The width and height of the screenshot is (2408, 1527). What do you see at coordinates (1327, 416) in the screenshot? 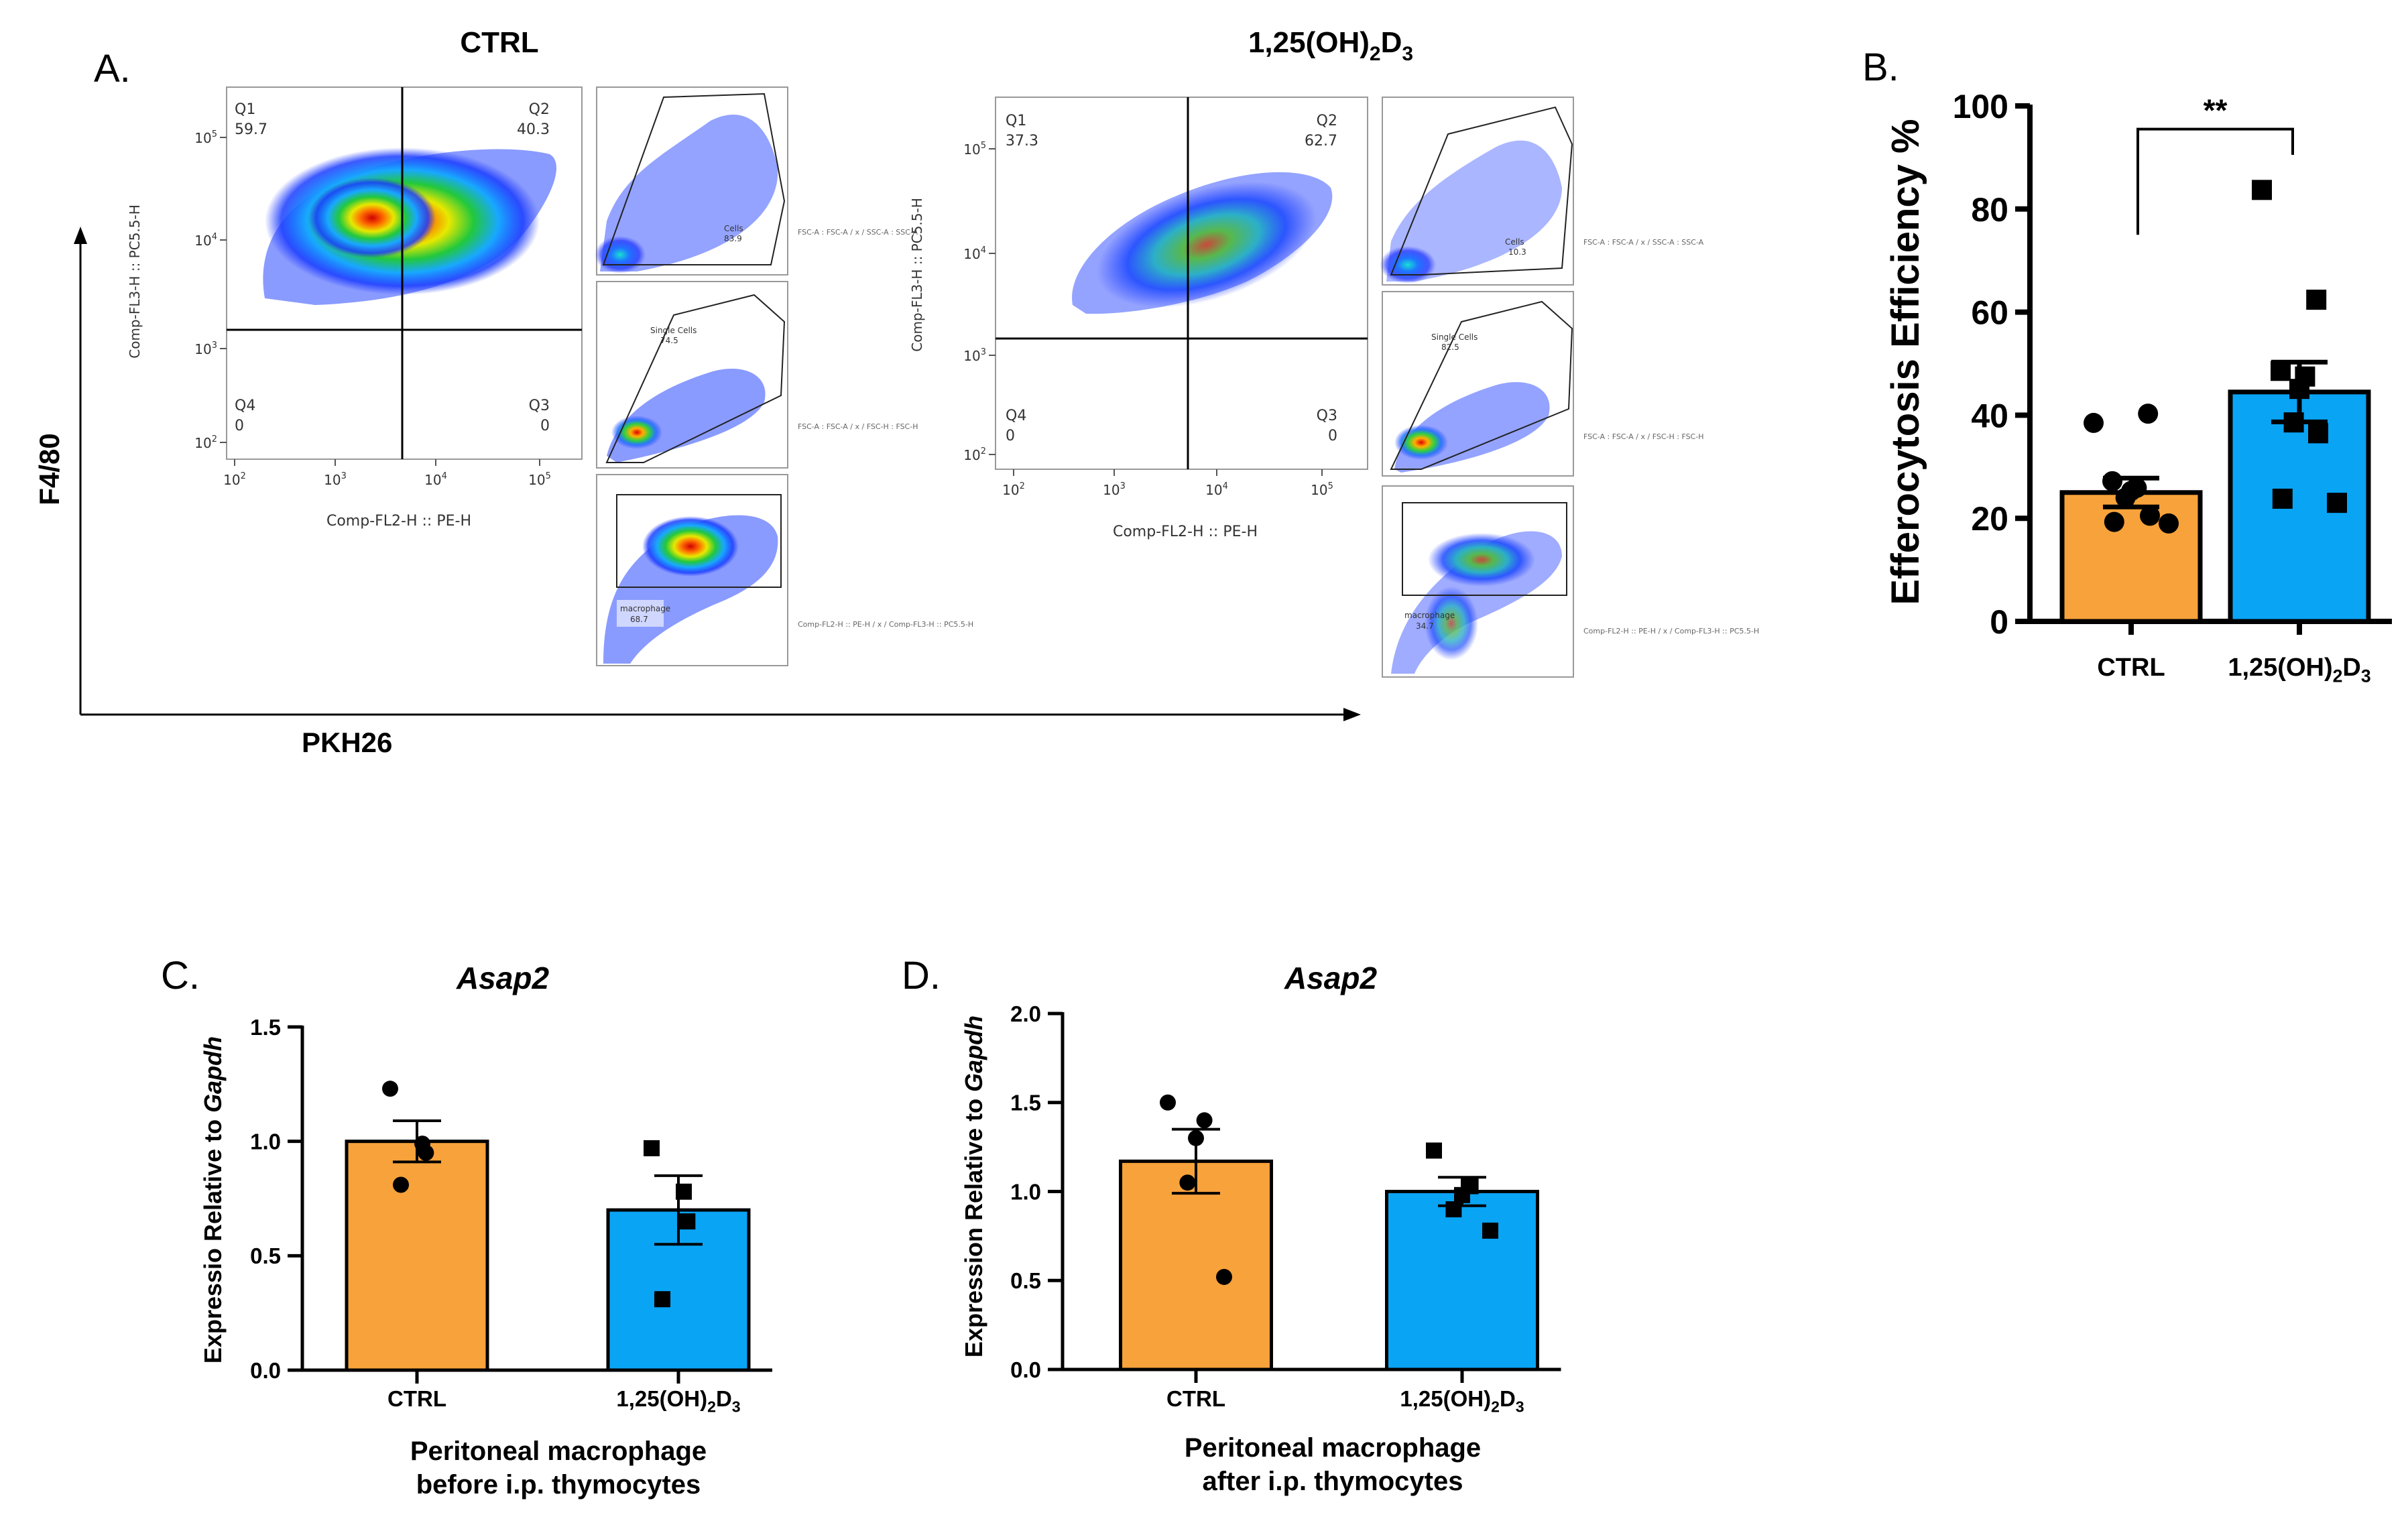
I see `treated-q3-name: Q3` at bounding box center [1327, 416].